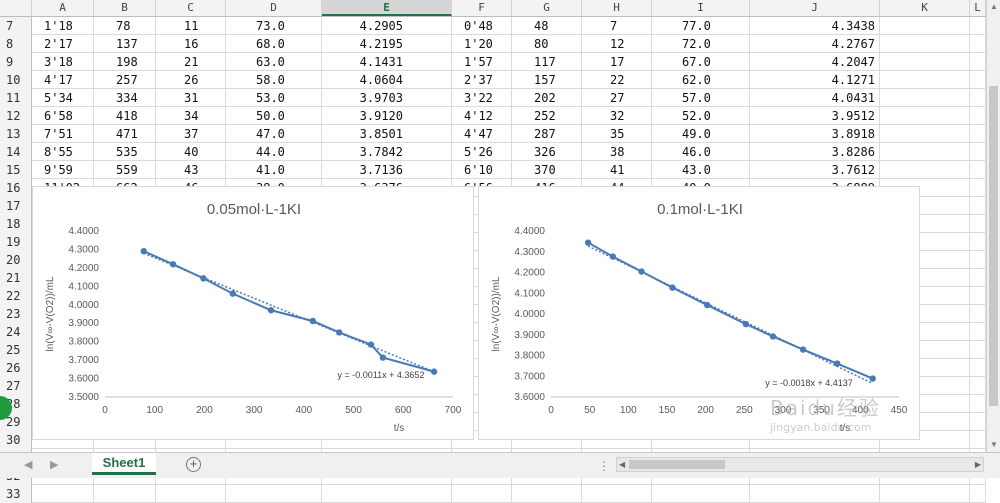  What do you see at coordinates (193, 464) in the screenshot?
I see `plus-circle-icon: +` at bounding box center [193, 464].